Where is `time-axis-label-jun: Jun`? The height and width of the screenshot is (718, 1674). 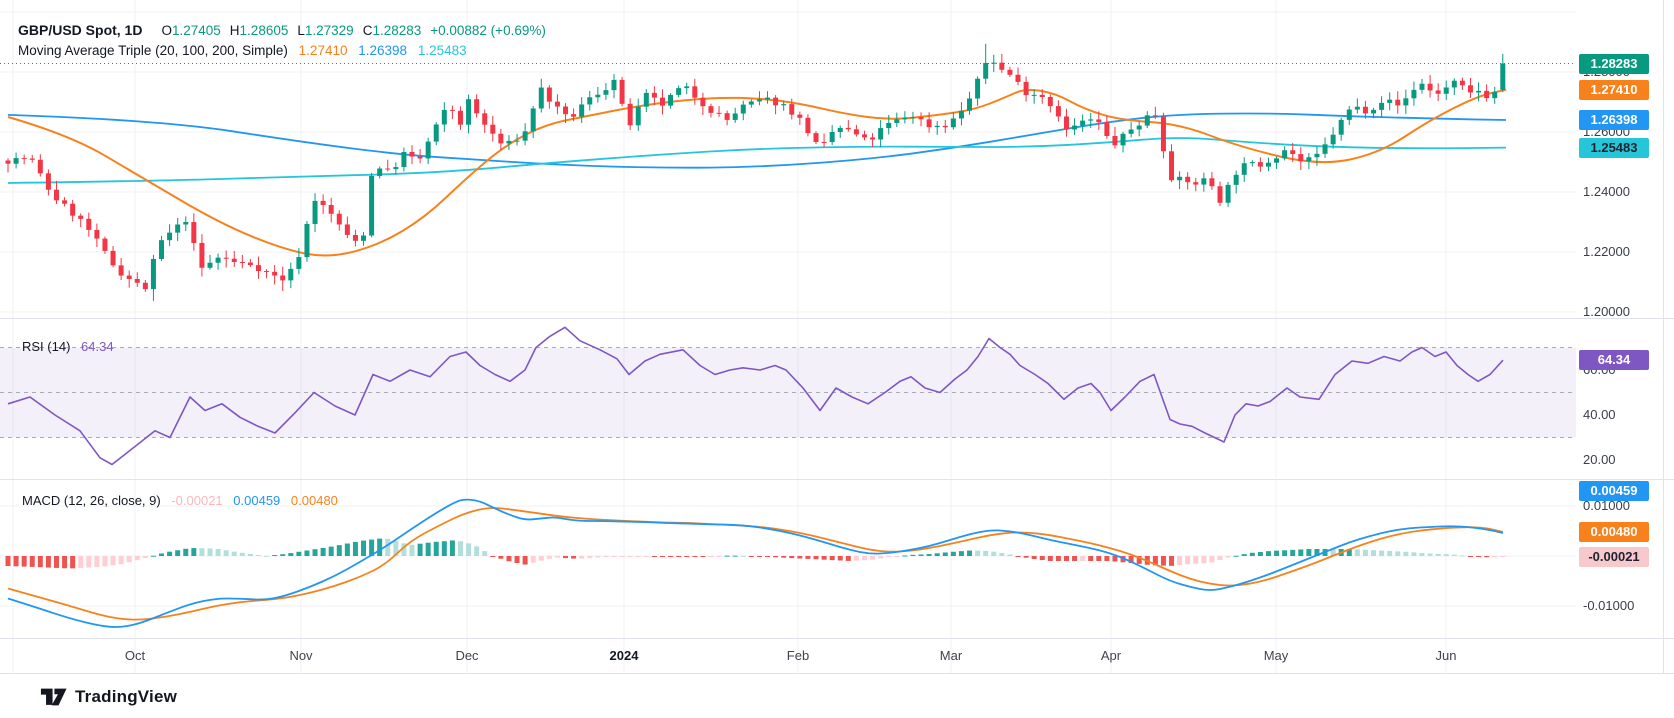
time-axis-label-jun: Jun is located at coordinates (1446, 655).